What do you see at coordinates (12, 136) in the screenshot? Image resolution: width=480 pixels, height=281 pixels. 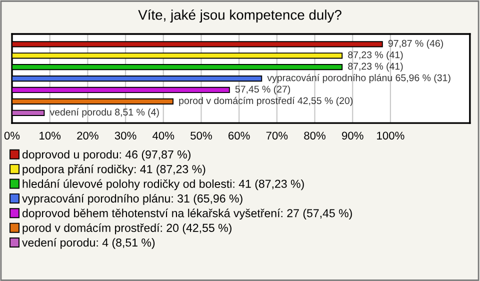 I see `x-tick-label: 0%` at bounding box center [12, 136].